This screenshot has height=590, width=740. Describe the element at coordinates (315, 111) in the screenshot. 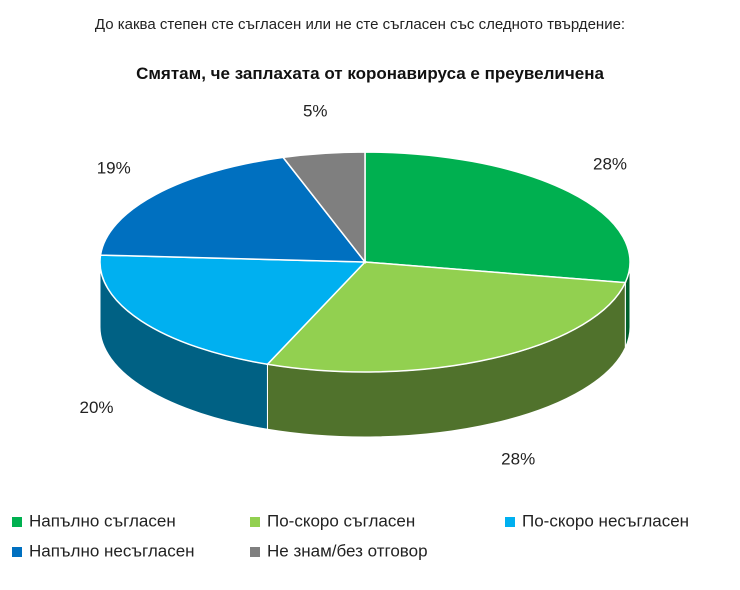

I see `data-label: 5%` at that location.